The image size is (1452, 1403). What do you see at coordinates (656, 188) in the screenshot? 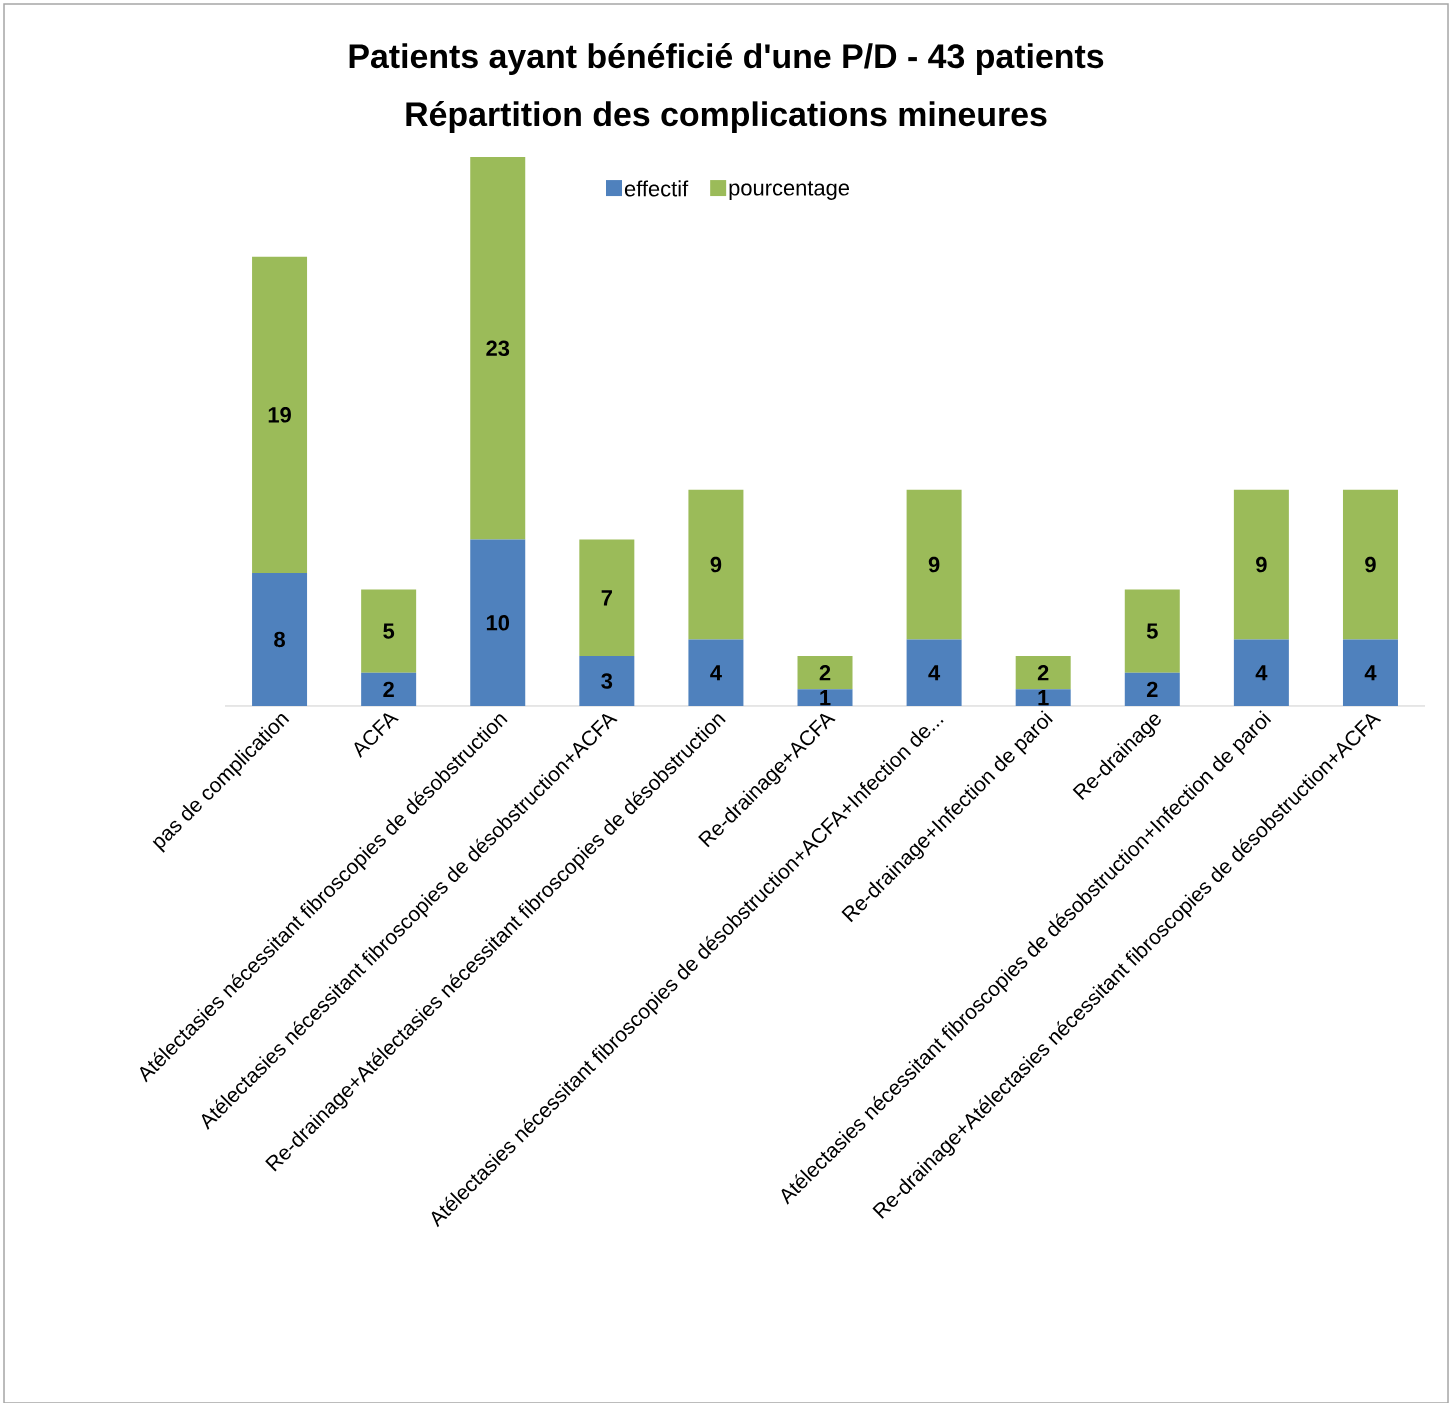
I see `legend-label: effectif` at bounding box center [656, 188].